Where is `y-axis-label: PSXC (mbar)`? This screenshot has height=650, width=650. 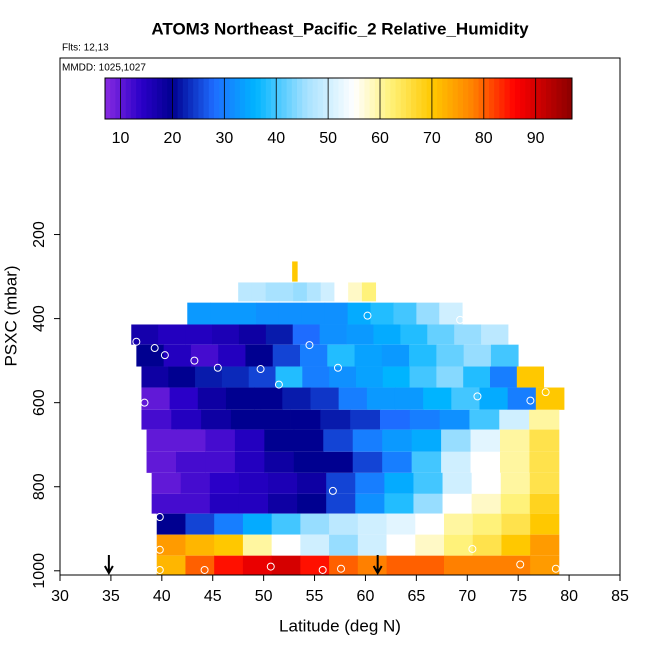
y-axis-label: PSXC (mbar) is located at coordinates (10, 315).